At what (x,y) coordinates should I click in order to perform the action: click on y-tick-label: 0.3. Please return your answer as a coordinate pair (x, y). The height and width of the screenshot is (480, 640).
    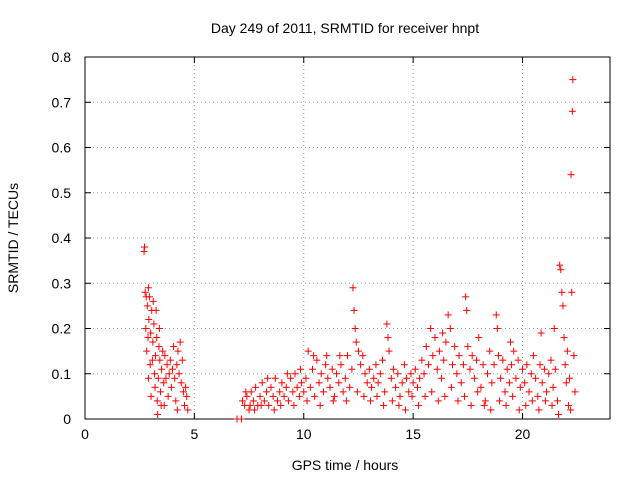
    Looking at the image, I should click on (62, 283).